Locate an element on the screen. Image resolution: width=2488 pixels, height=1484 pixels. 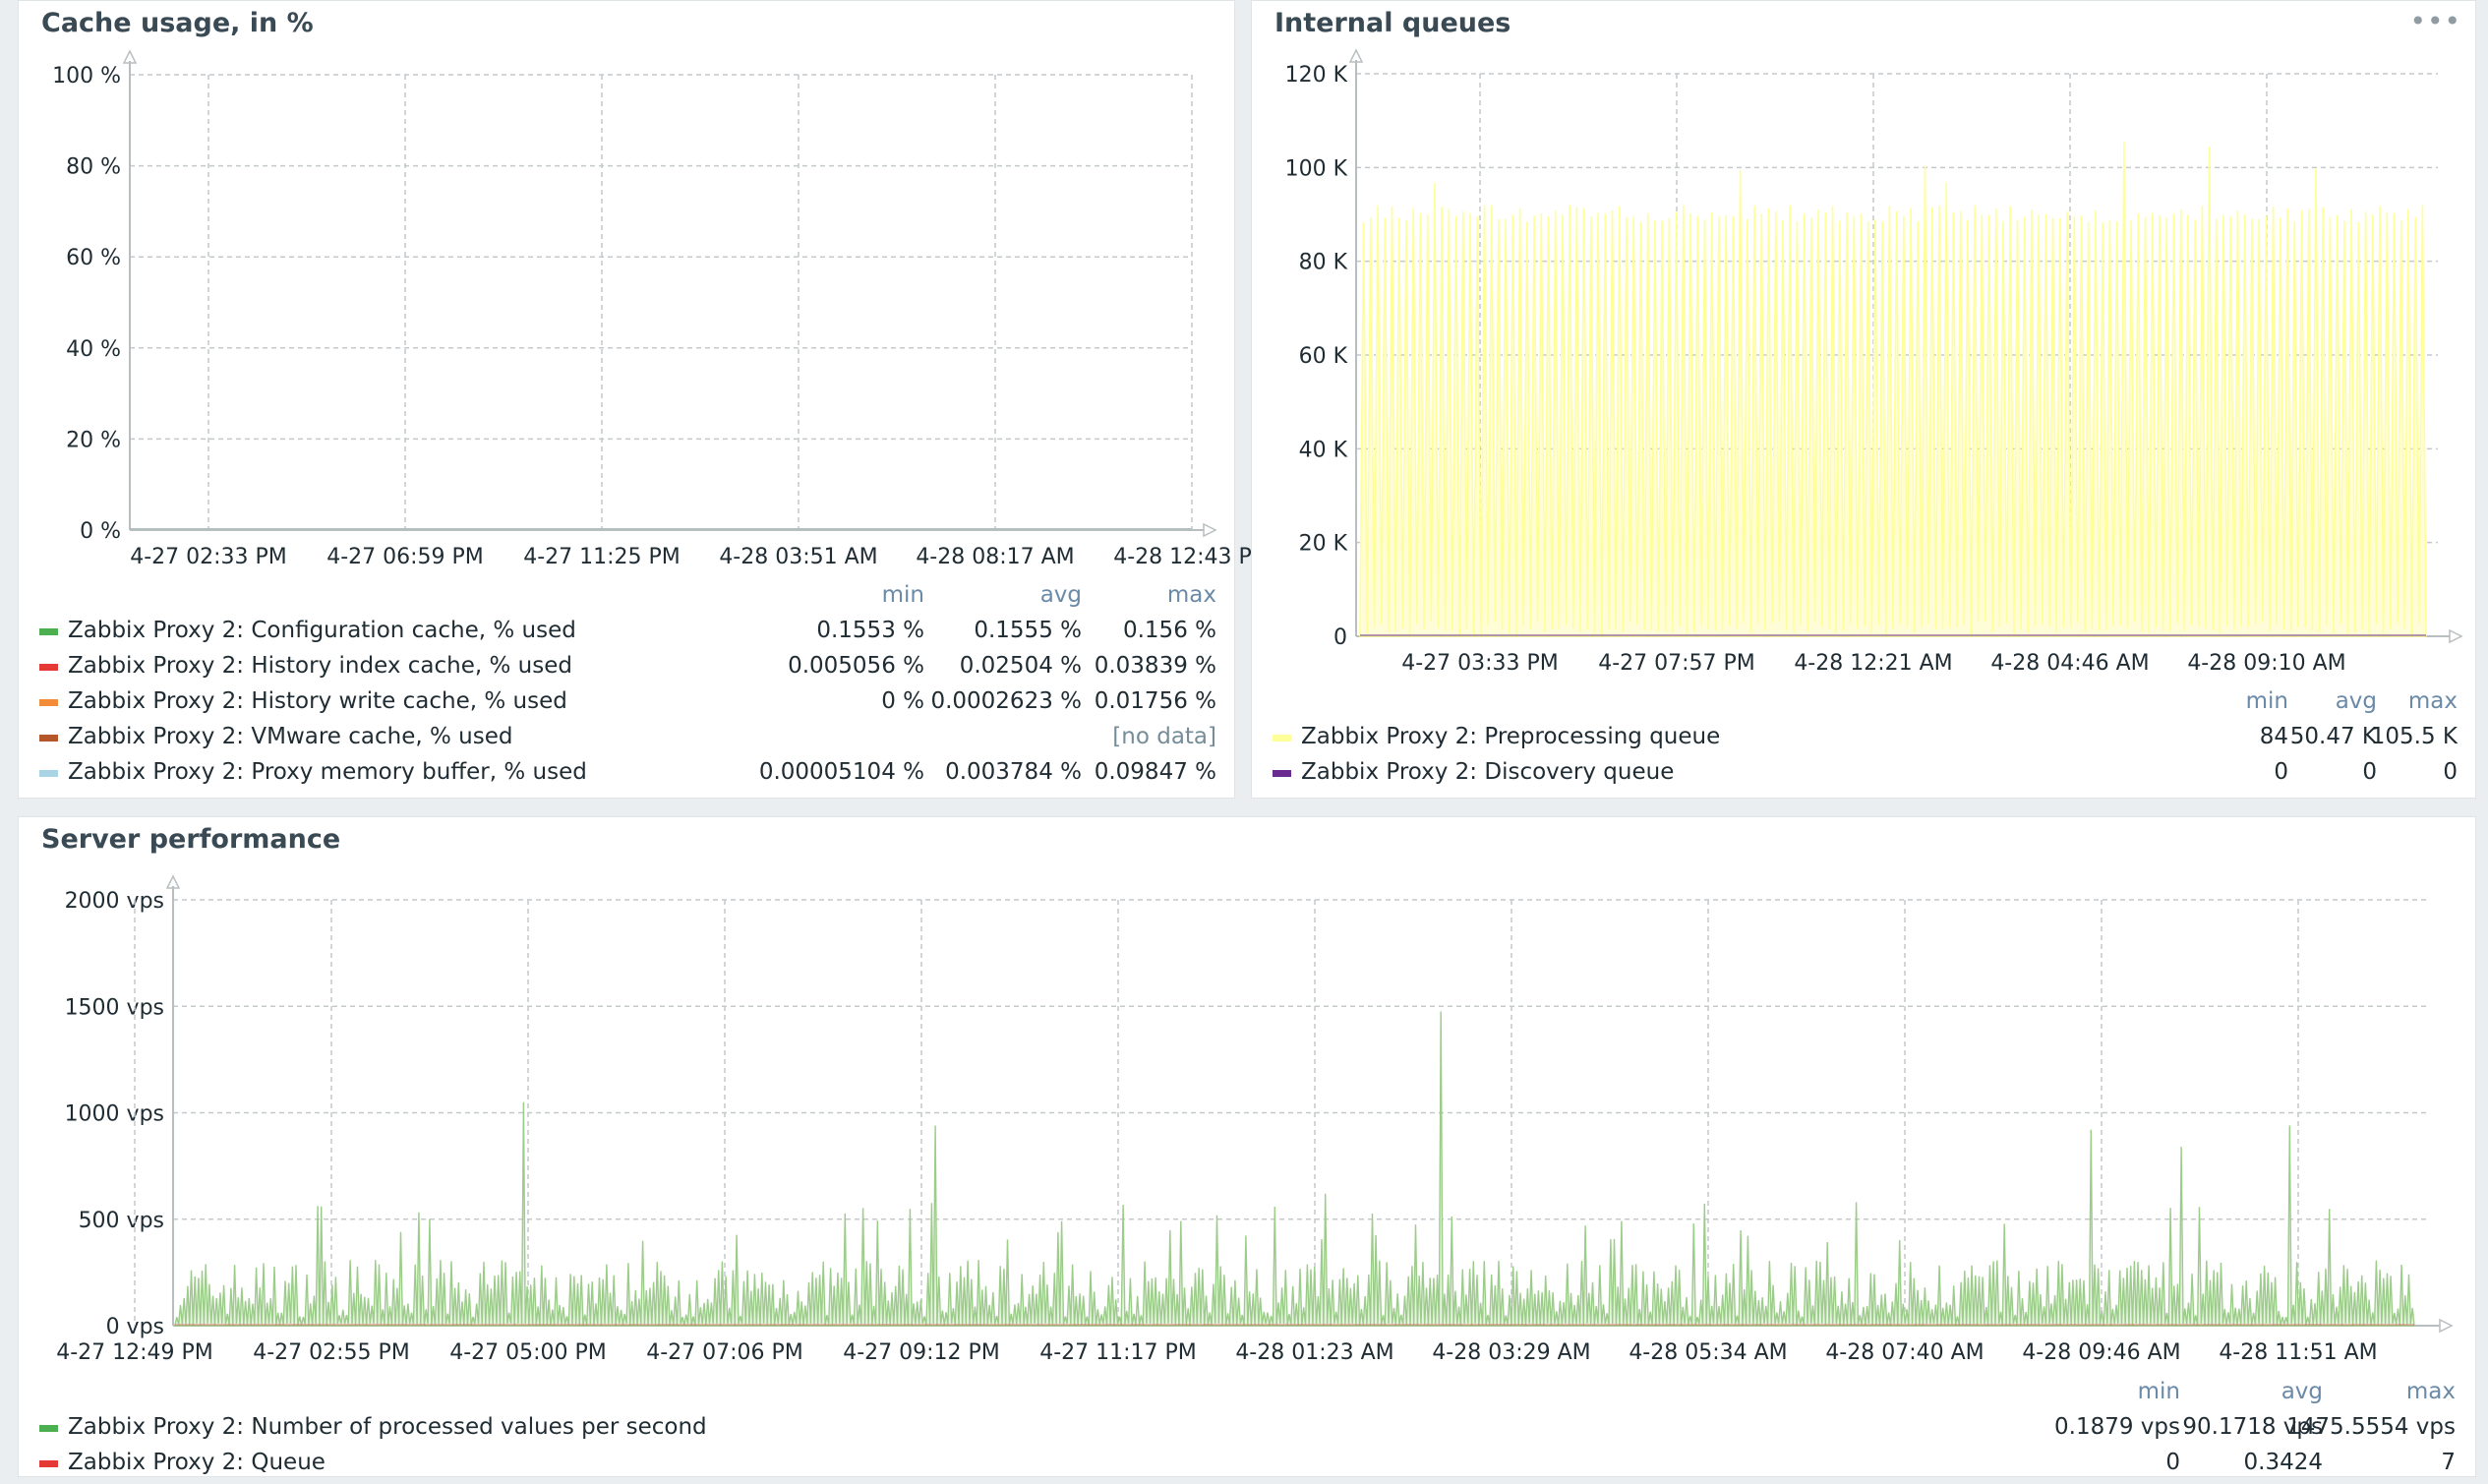
y-tick-label: 500 vps is located at coordinates (121, 1221).